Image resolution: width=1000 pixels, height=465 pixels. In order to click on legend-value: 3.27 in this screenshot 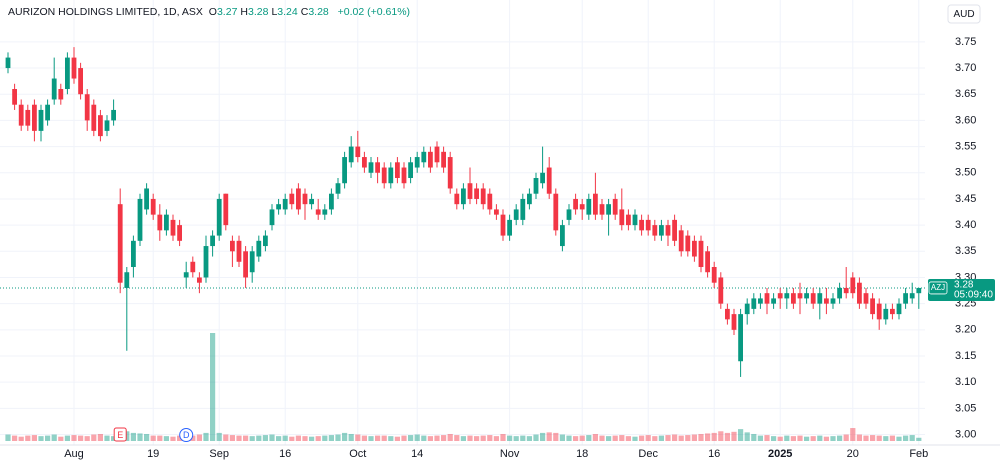, I will do `click(227, 12)`.